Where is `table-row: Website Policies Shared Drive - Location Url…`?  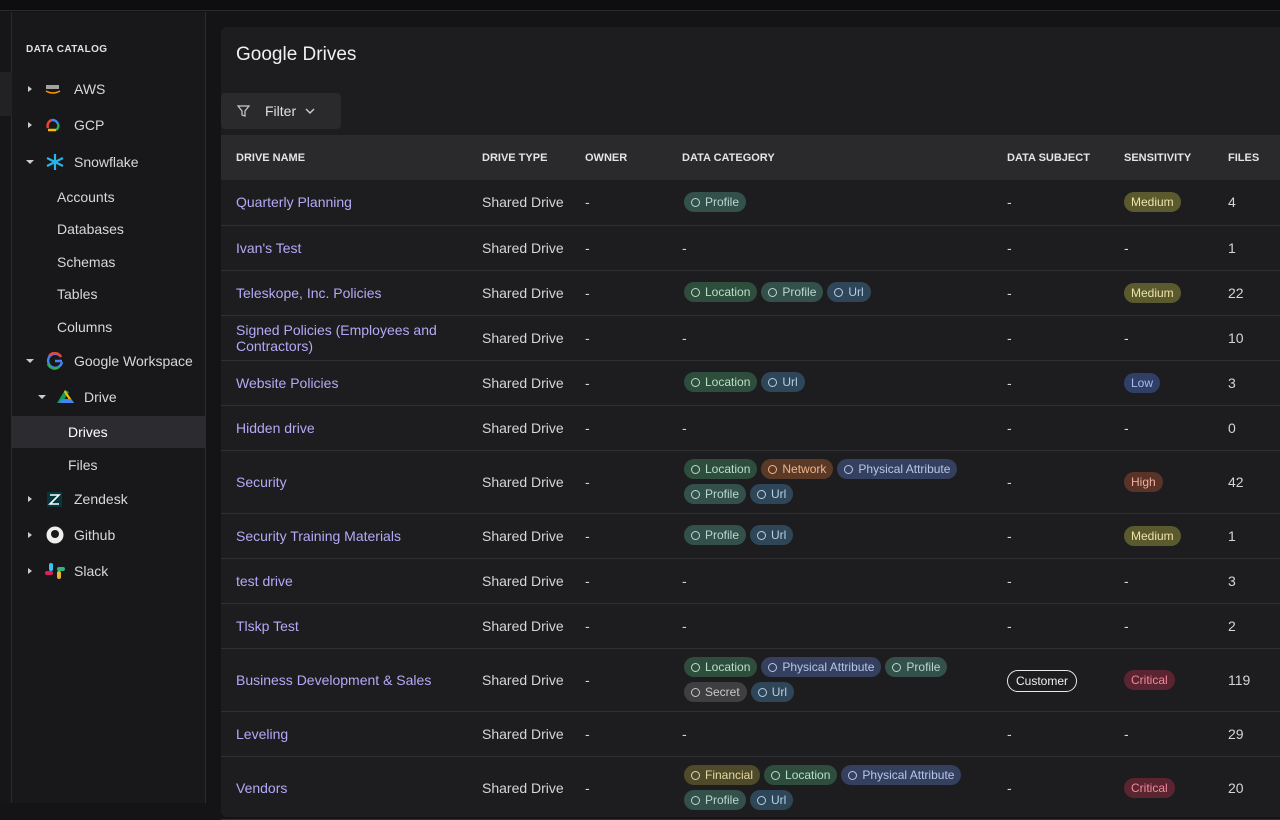 table-row: Website Policies Shared Drive - Location Url… is located at coordinates (750, 383).